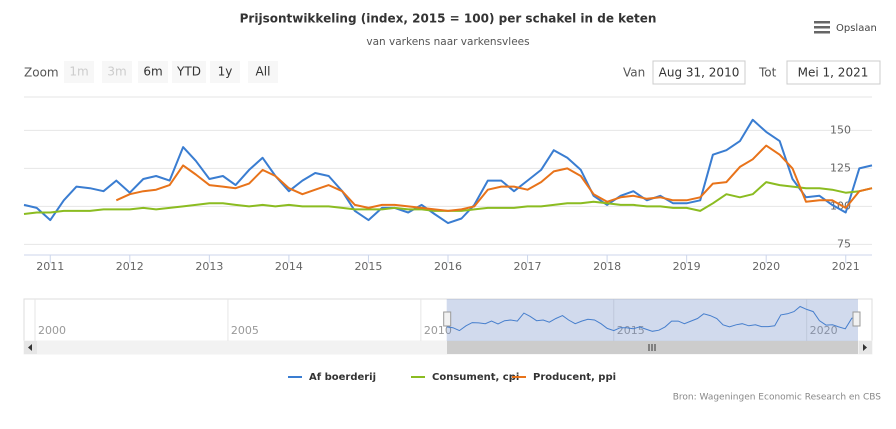 This screenshot has width=896, height=429. Describe the element at coordinates (209, 266) in the screenshot. I see `x-tick-label: 2013` at that location.